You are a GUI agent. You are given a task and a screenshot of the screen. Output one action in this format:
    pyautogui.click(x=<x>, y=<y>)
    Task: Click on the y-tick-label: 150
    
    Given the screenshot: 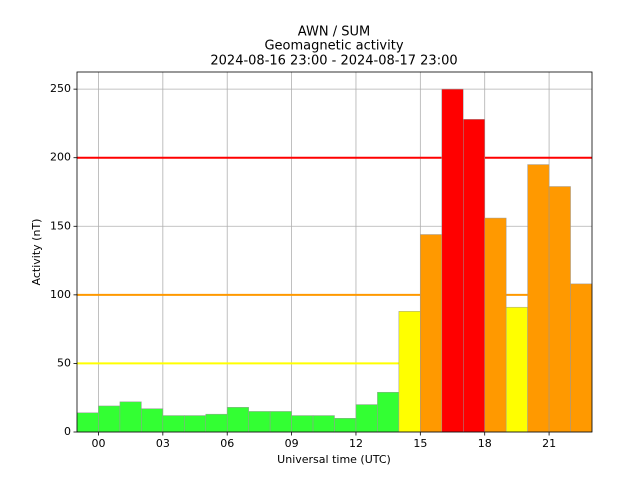 What is the action you would take?
    pyautogui.click(x=60, y=225)
    